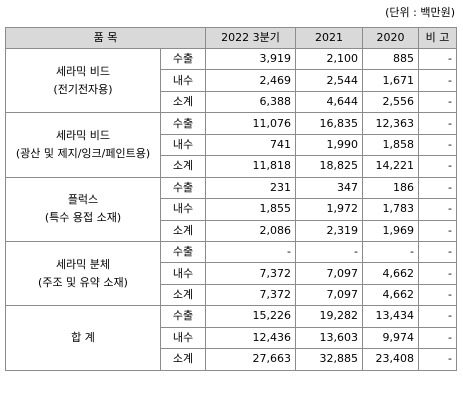 The image size is (463, 401). What do you see at coordinates (390, 145) in the screenshot?
I see `value-2020-cell: 1,858` at bounding box center [390, 145].